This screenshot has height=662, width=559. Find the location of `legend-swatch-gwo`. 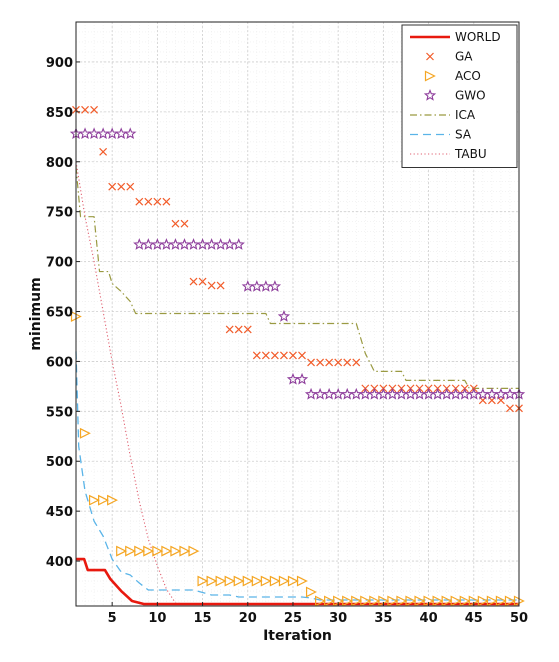

legend-swatch-gwo is located at coordinates (430, 95).